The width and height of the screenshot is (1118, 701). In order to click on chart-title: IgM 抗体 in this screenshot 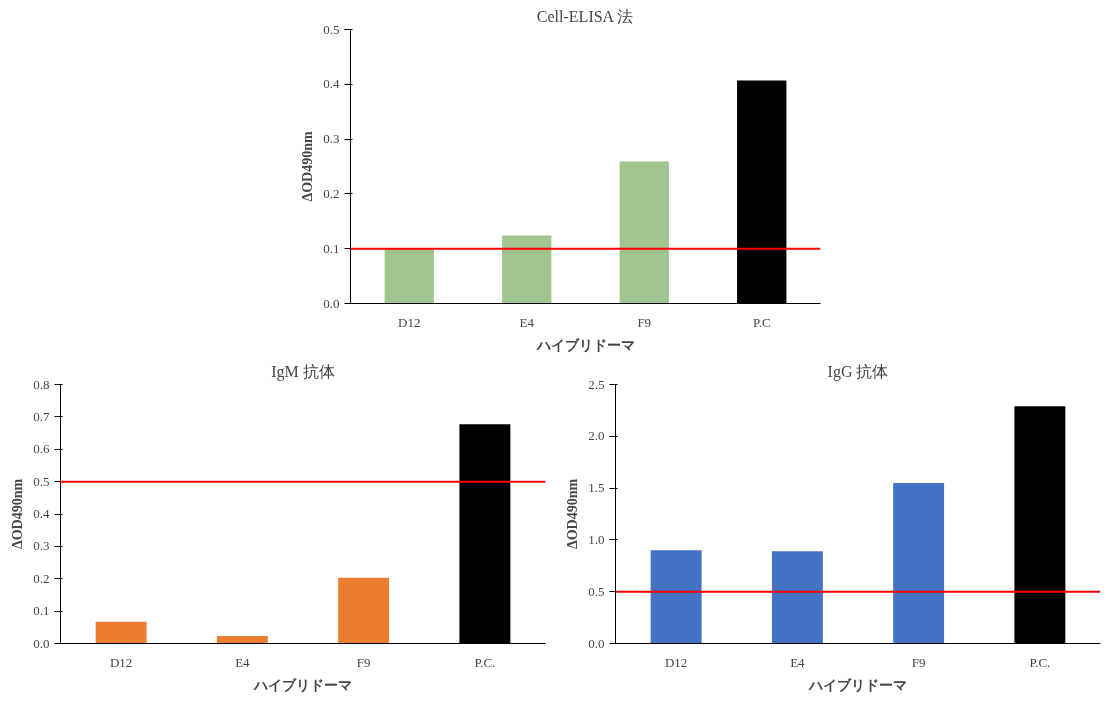, I will do `click(303, 371)`.